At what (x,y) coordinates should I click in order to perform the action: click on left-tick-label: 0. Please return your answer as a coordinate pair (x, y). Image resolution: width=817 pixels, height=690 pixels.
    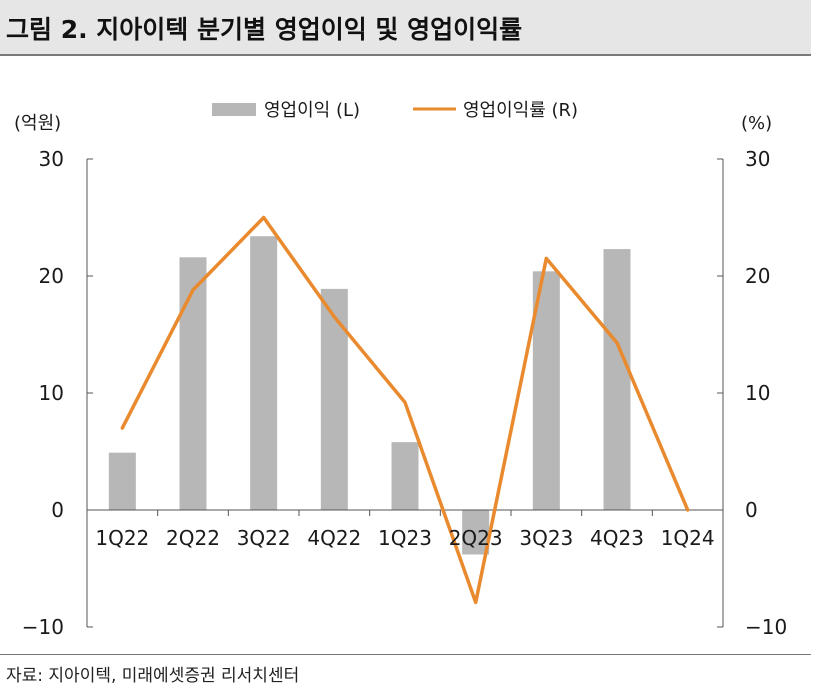
    Looking at the image, I should click on (57, 510).